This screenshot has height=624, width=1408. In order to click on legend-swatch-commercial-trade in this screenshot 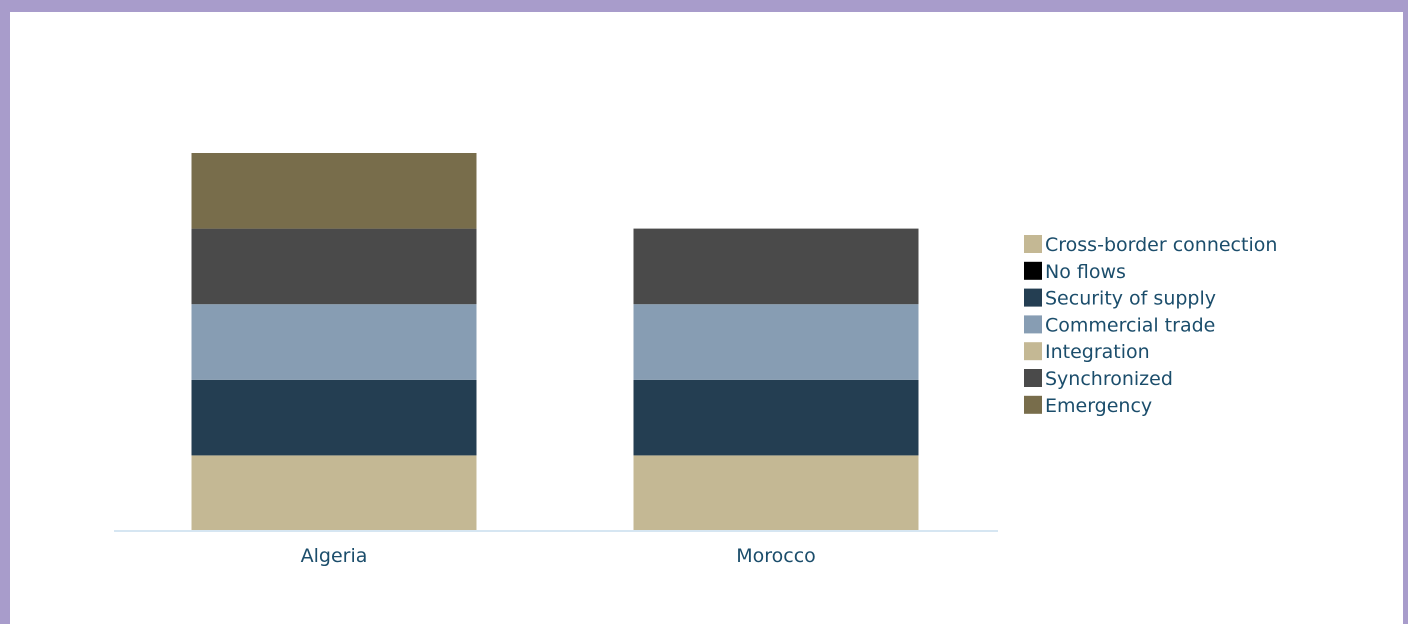, I will do `click(1033, 324)`.